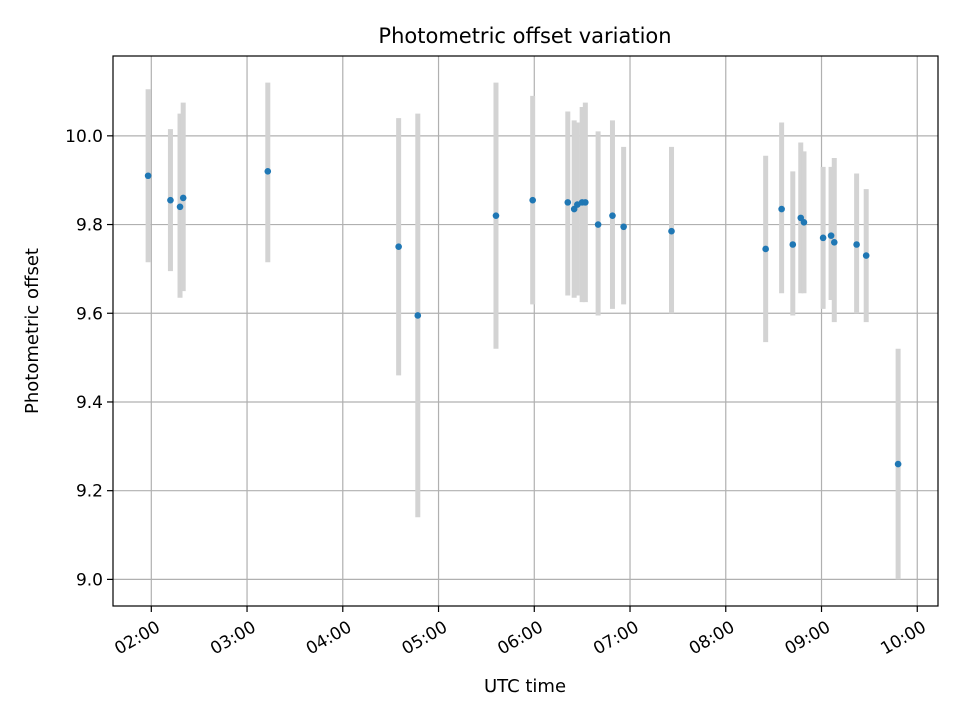 This screenshot has height=724, width=960. I want to click on chart-title: Photometric offset variation, so click(524, 36).